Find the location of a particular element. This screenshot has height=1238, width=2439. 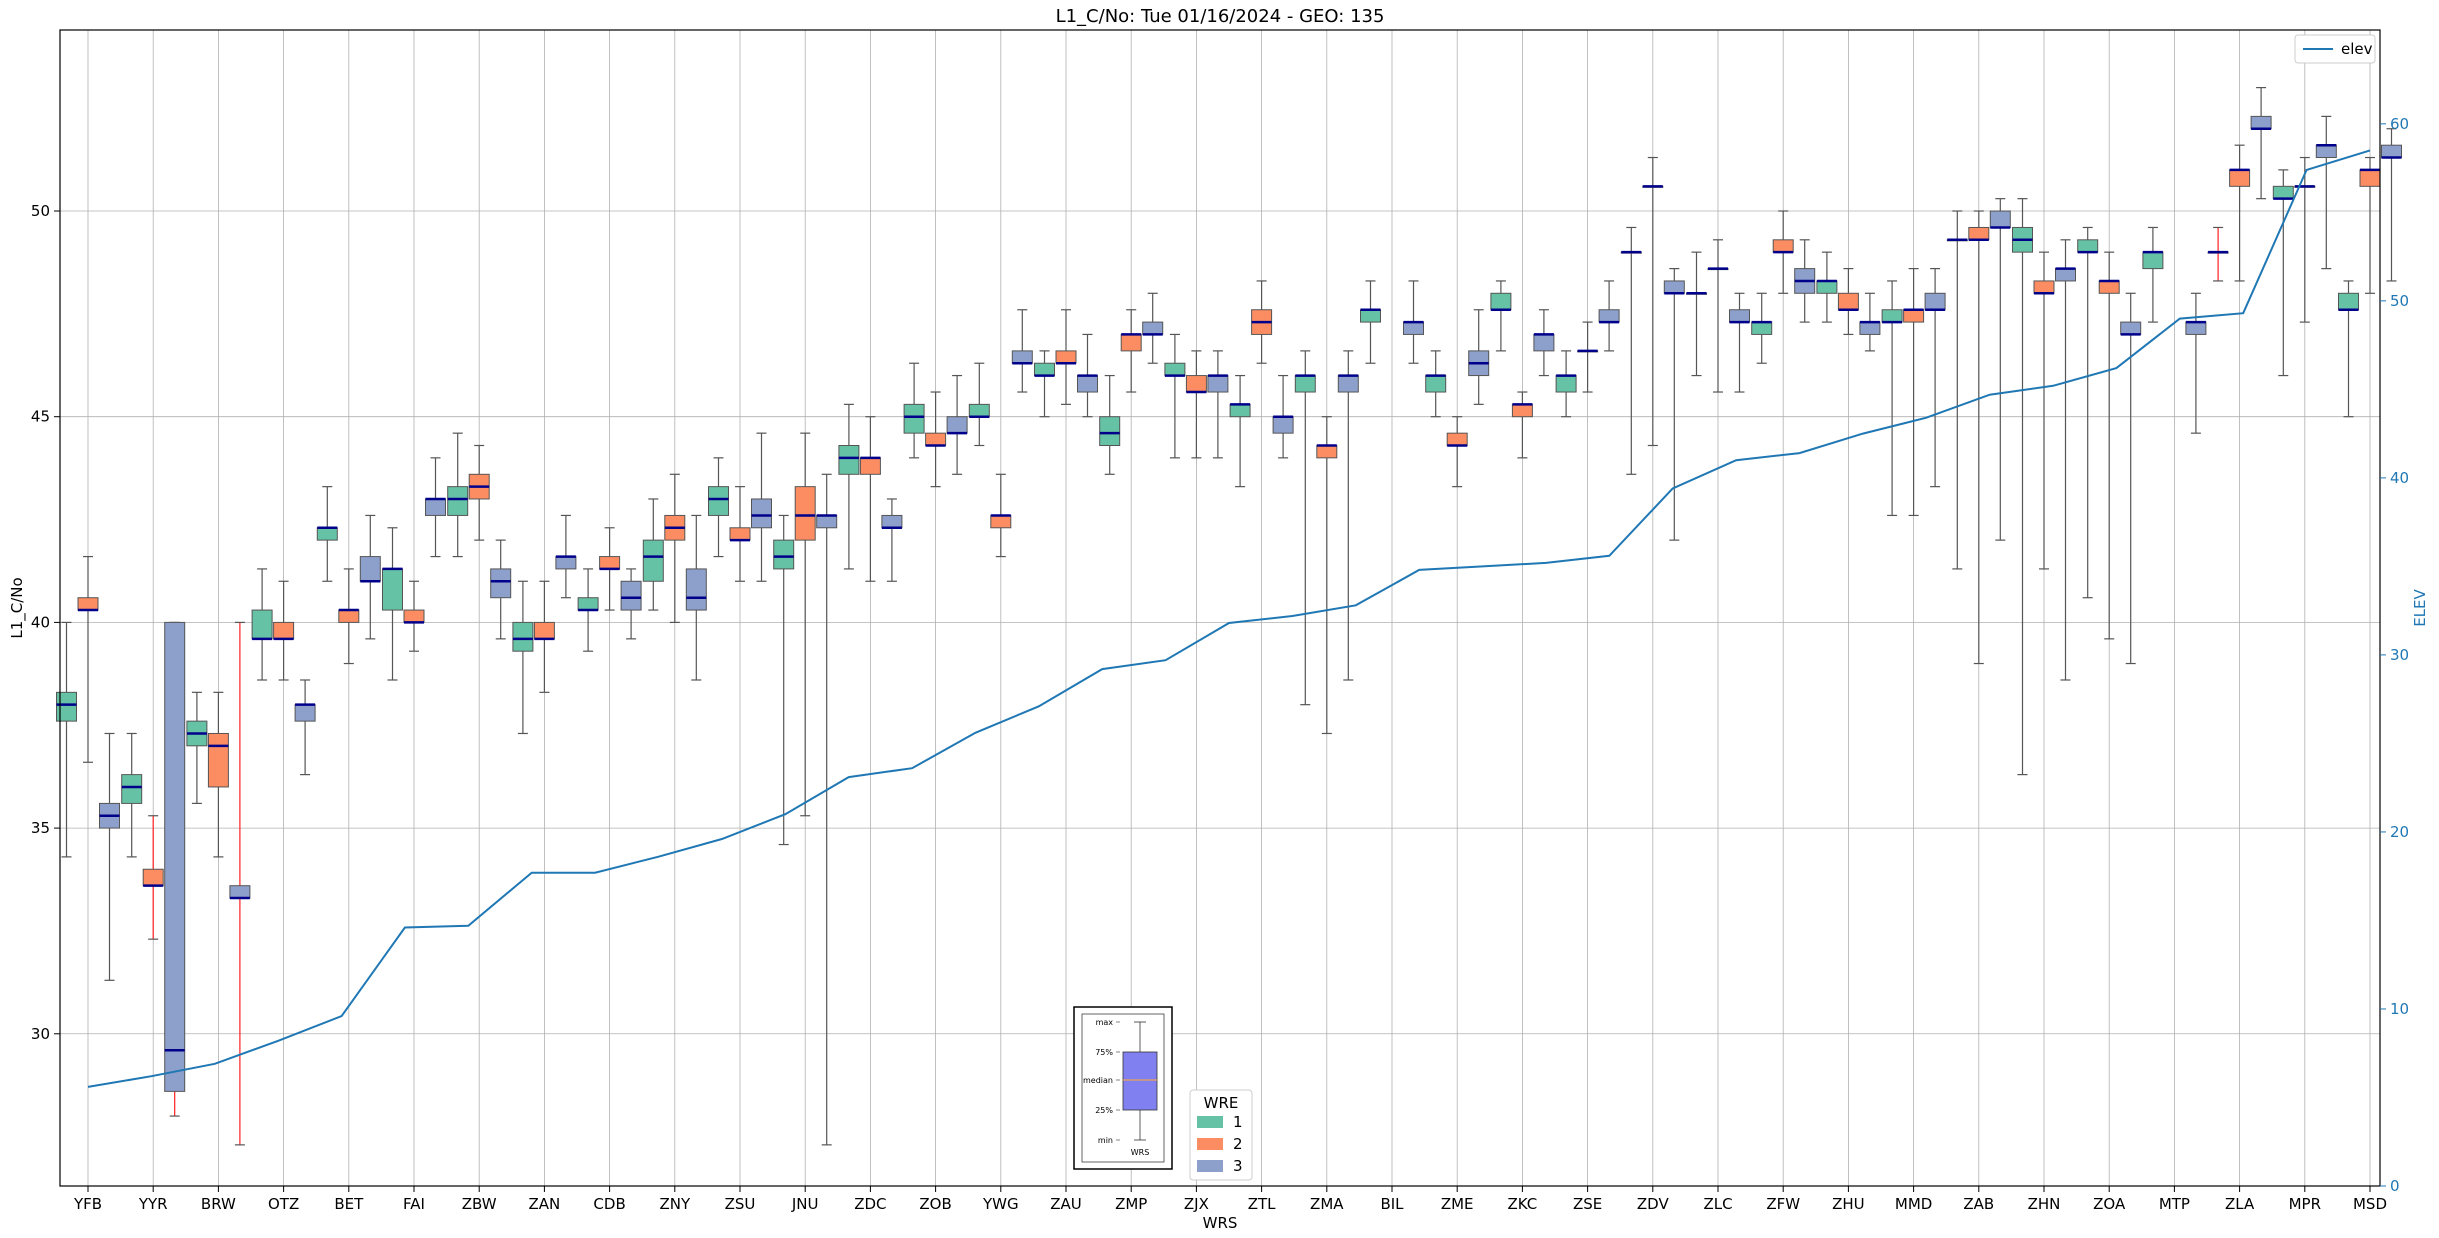

box-ZMP-wre2 is located at coordinates (1131, 351).